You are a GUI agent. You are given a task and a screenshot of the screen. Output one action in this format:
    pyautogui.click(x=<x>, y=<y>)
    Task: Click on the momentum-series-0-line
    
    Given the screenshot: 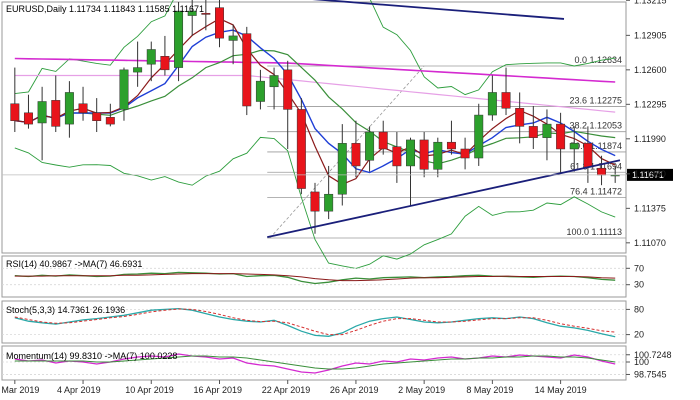 What is the action you would take?
    pyautogui.click(x=315, y=363)
    